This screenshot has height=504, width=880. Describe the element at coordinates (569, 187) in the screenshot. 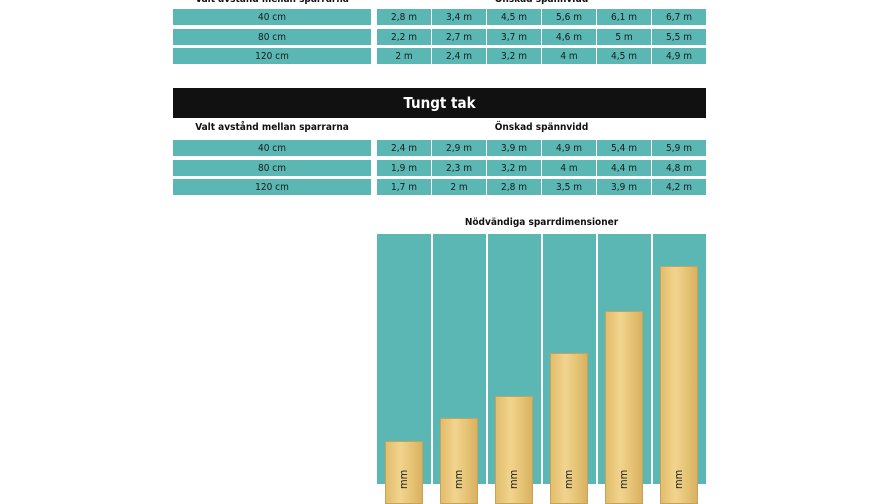

I see `cell: 3,5 m` at that location.